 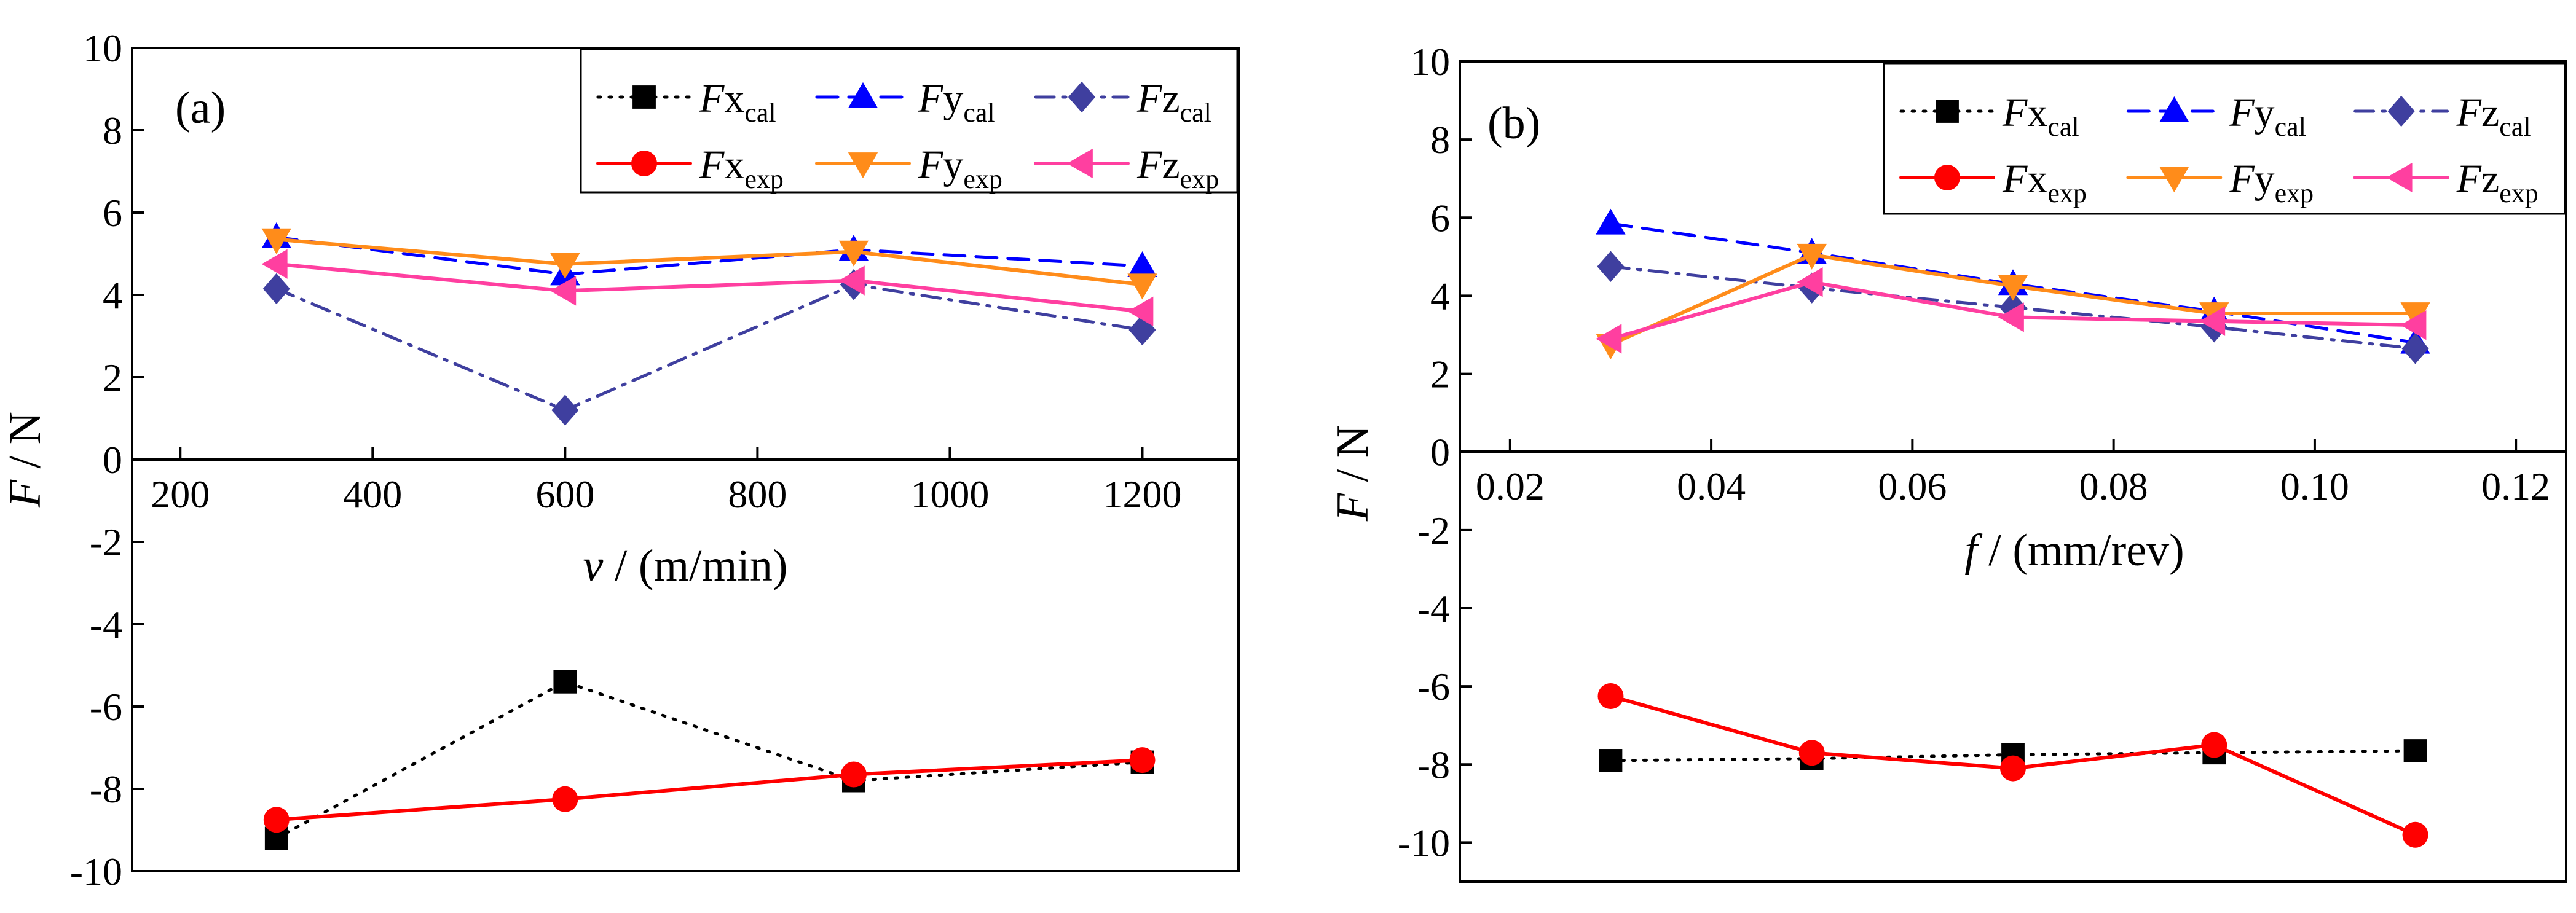 What do you see at coordinates (1913, 486) in the screenshot?
I see `x-tick-label: 0.06` at bounding box center [1913, 486].